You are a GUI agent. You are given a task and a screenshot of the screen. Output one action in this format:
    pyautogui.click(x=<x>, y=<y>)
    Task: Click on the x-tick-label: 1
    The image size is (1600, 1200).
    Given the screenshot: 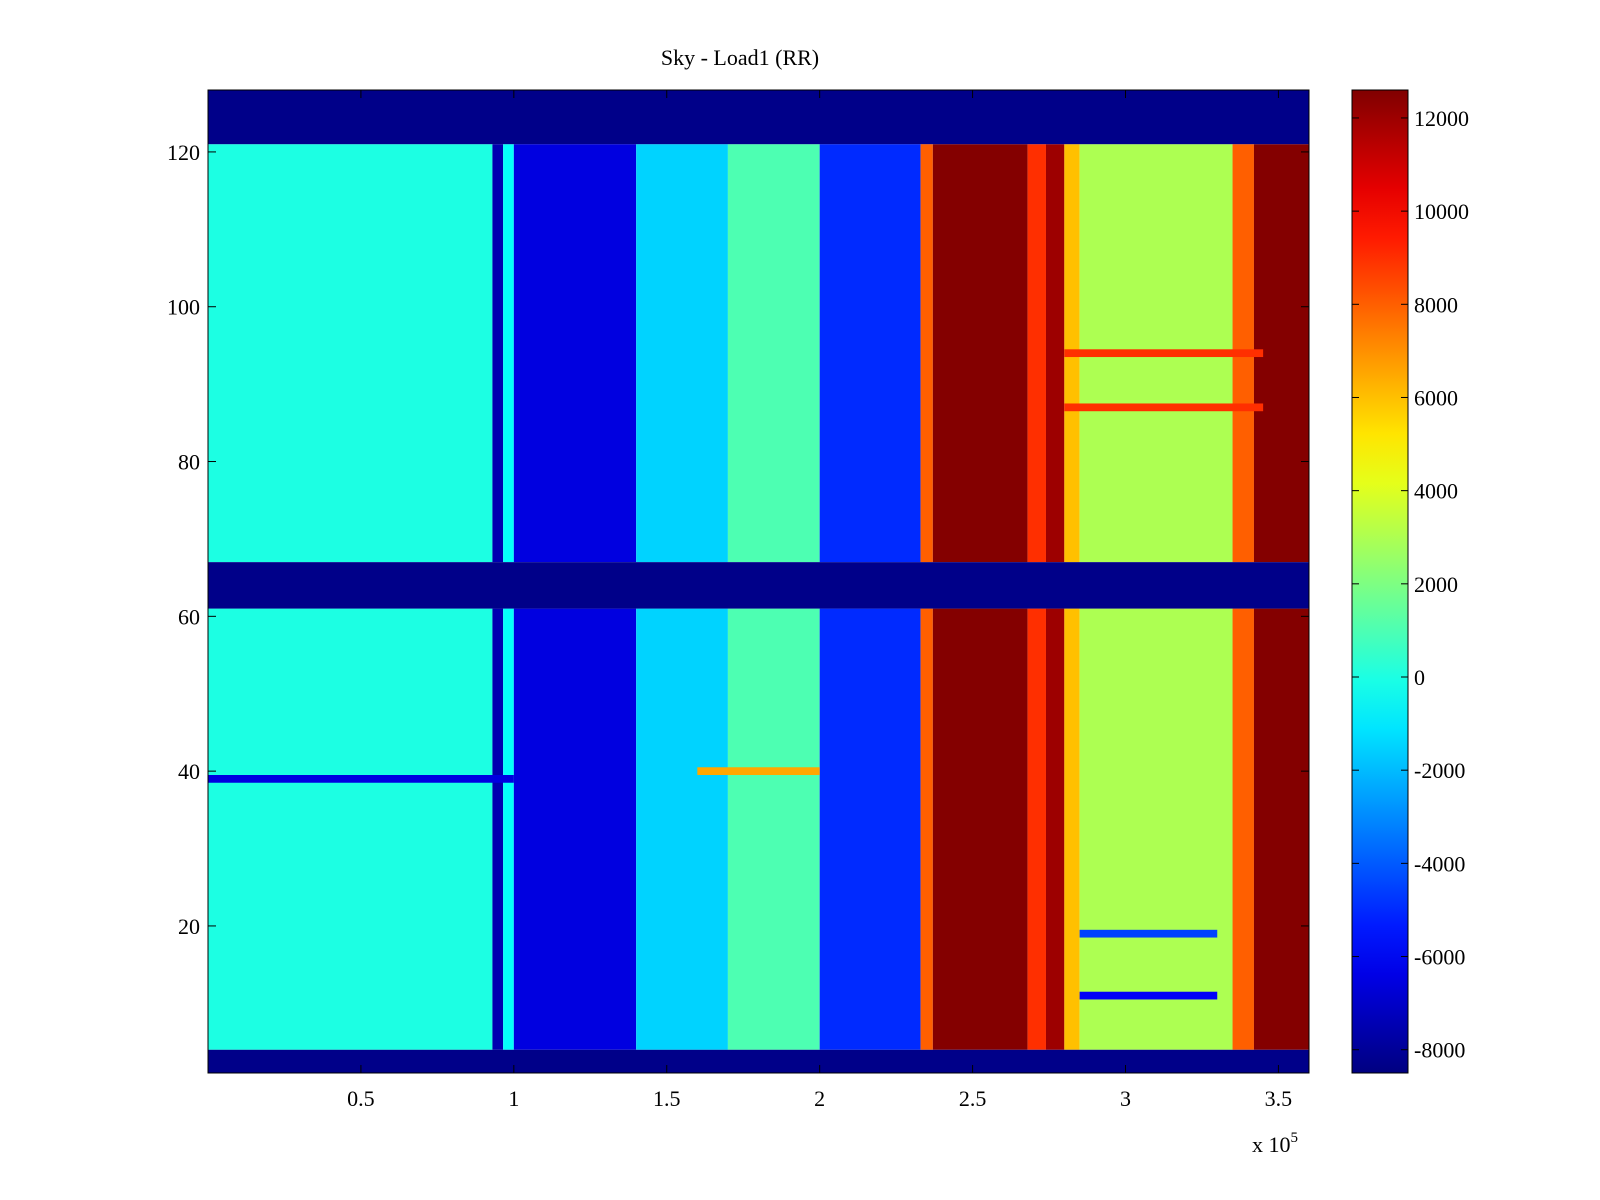 What is the action you would take?
    pyautogui.click(x=513, y=1098)
    